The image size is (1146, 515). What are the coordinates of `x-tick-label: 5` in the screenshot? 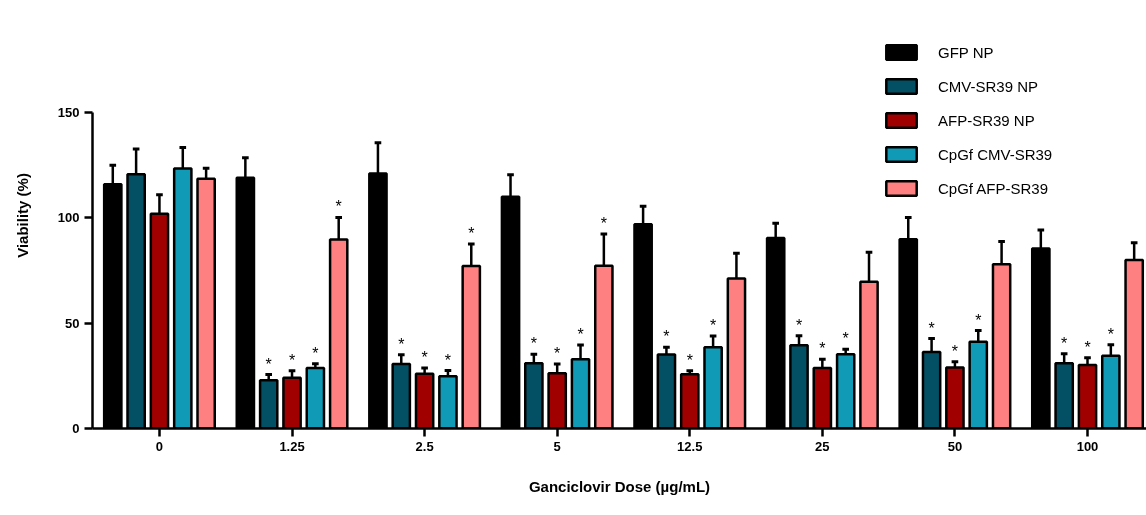 It's located at (557, 446).